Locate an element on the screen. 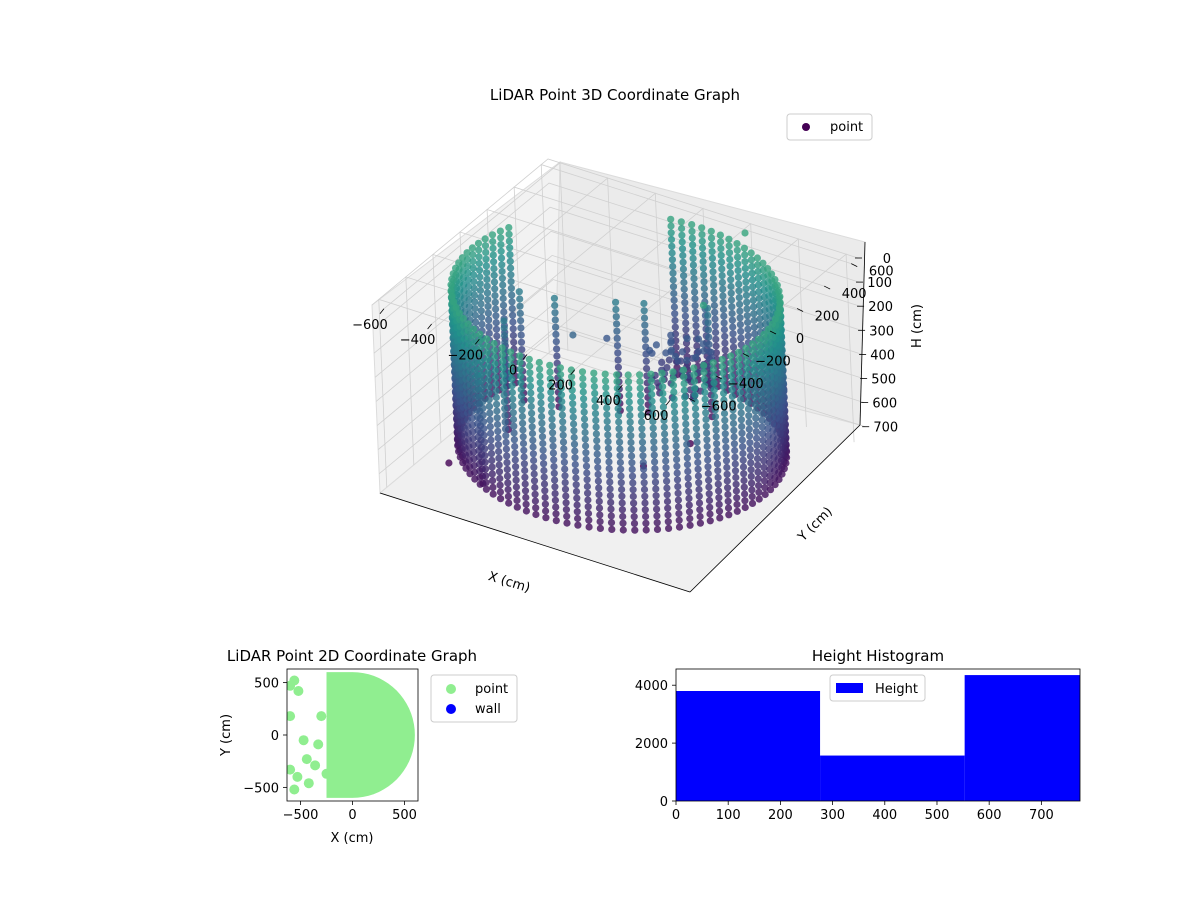 The image size is (1200, 900). x-tick-label-hist: 500 is located at coordinates (937, 815).